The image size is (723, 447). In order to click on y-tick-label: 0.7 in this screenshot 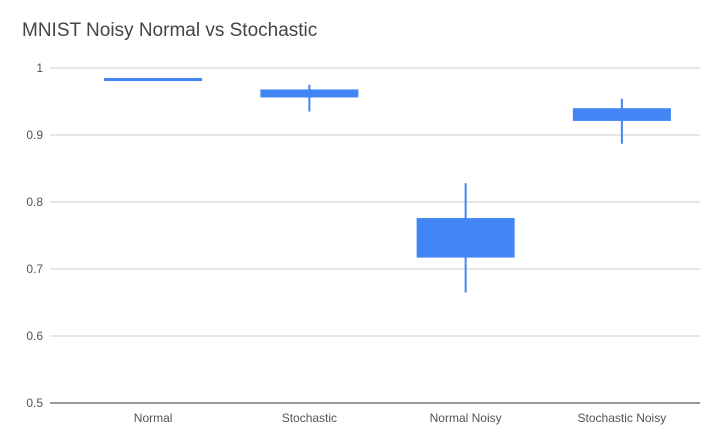, I will do `click(34, 269)`.